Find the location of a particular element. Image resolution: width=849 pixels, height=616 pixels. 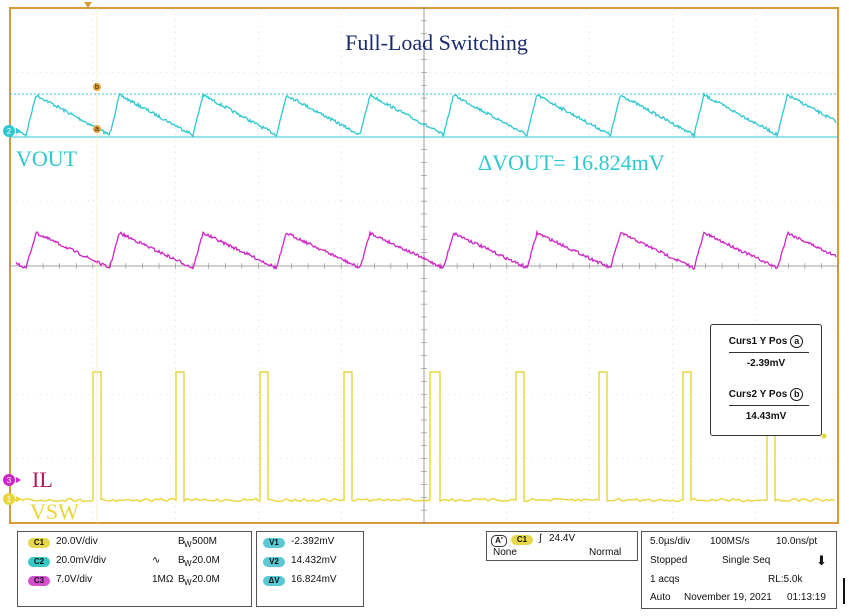

curs2-circle-icon: b is located at coordinates (797, 394).